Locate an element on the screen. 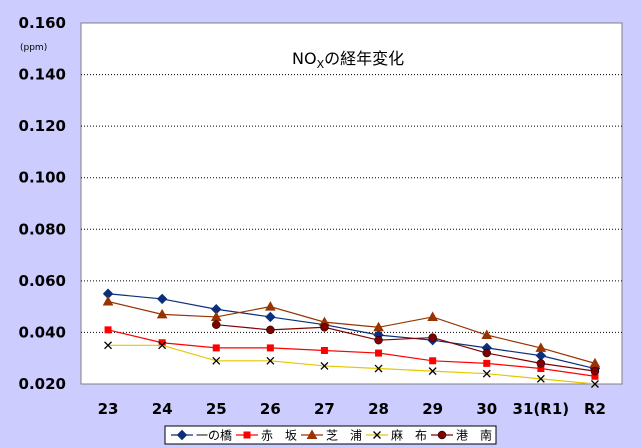 This screenshot has width=642, height=448. y-tick-label: 0.060 is located at coordinates (42, 281).